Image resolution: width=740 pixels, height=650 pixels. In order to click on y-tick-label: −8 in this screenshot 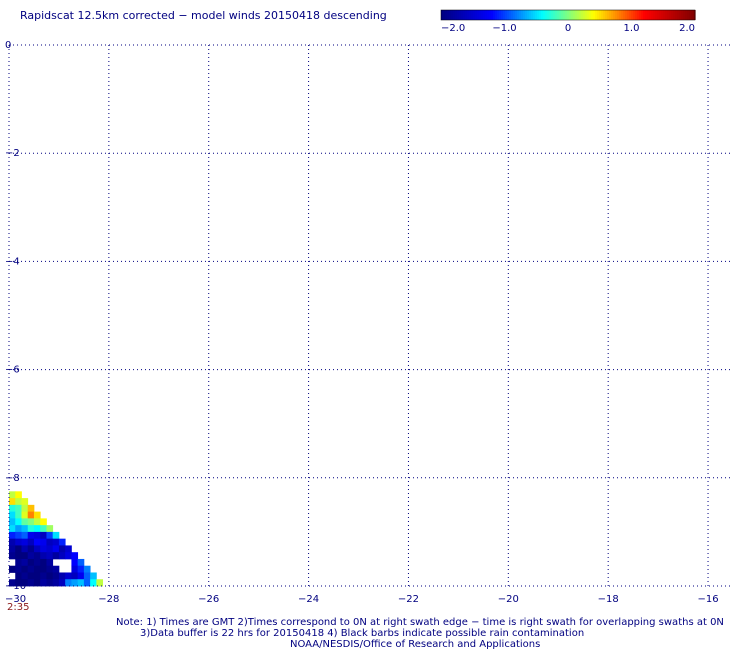, I will do `click(12, 478)`.